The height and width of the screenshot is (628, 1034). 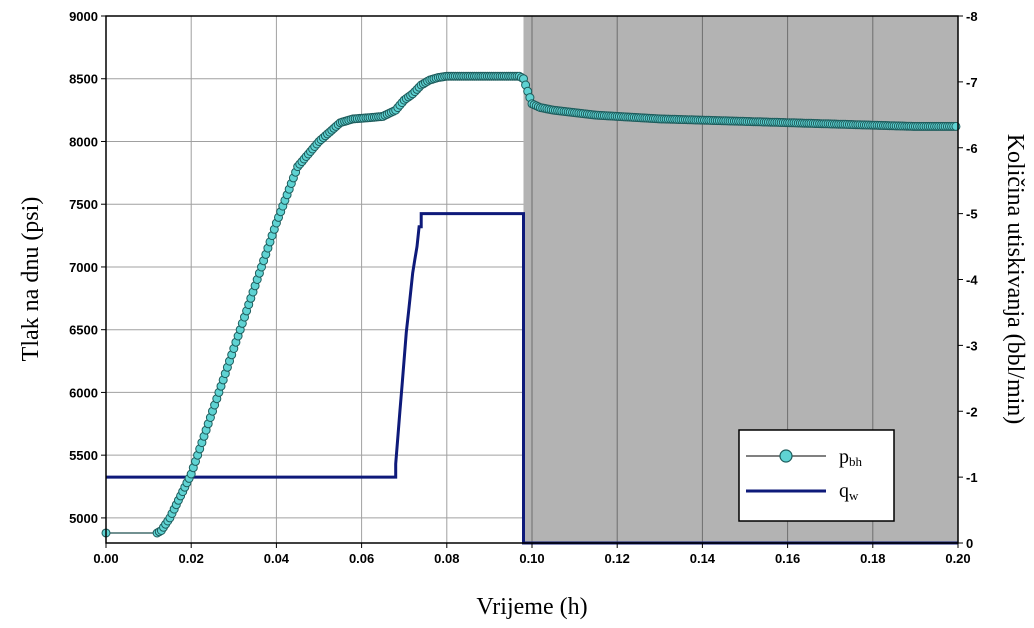 What do you see at coordinates (972, 477) in the screenshot?
I see `y-right-tick-label: -1` at bounding box center [972, 477].